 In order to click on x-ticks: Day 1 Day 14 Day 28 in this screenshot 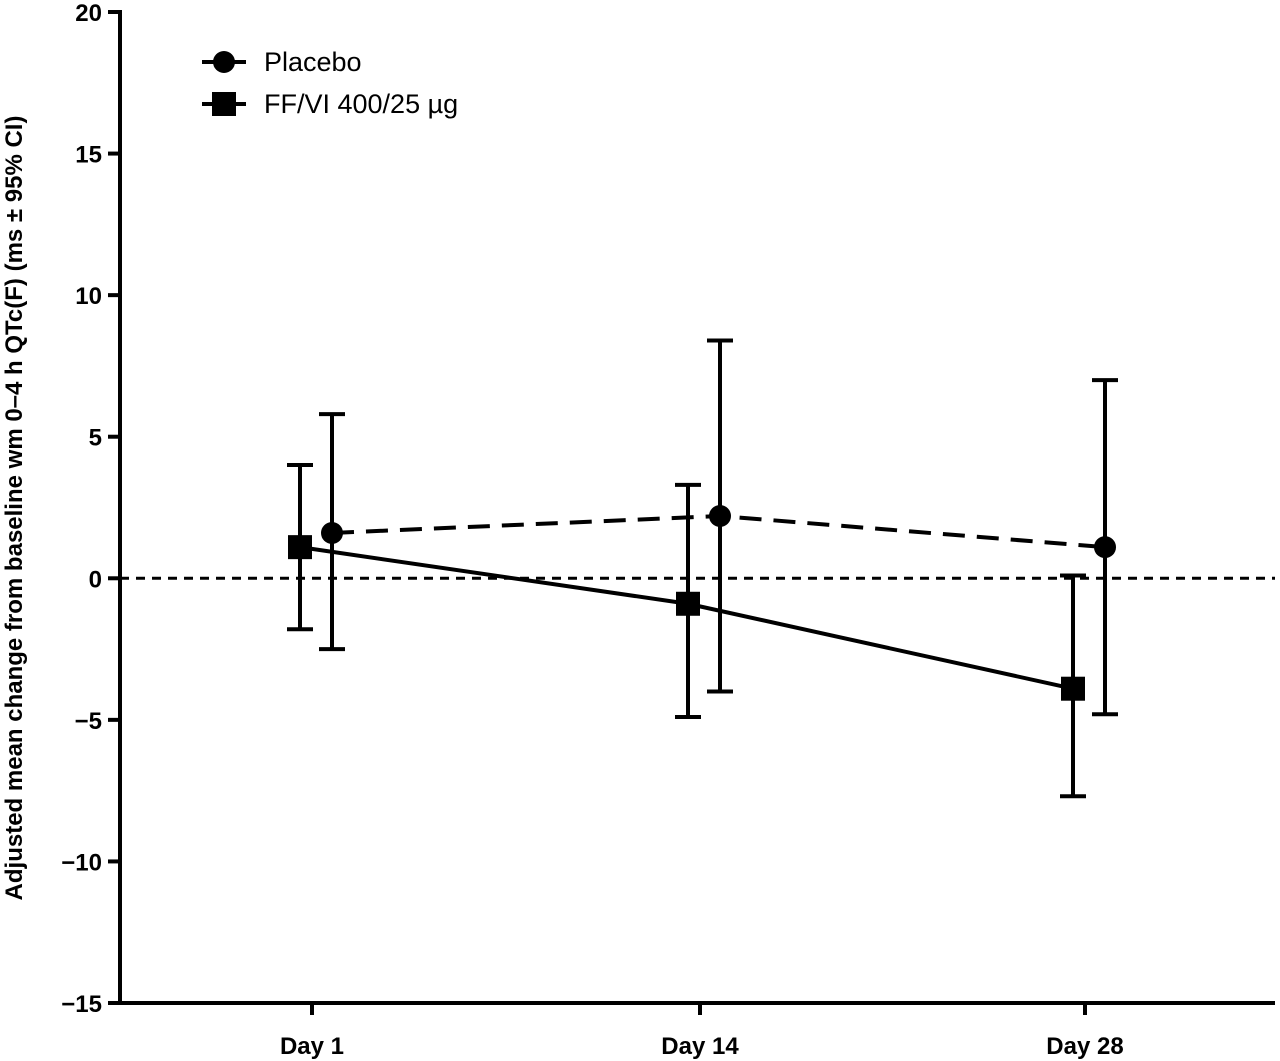, I will do `click(702, 1031)`.